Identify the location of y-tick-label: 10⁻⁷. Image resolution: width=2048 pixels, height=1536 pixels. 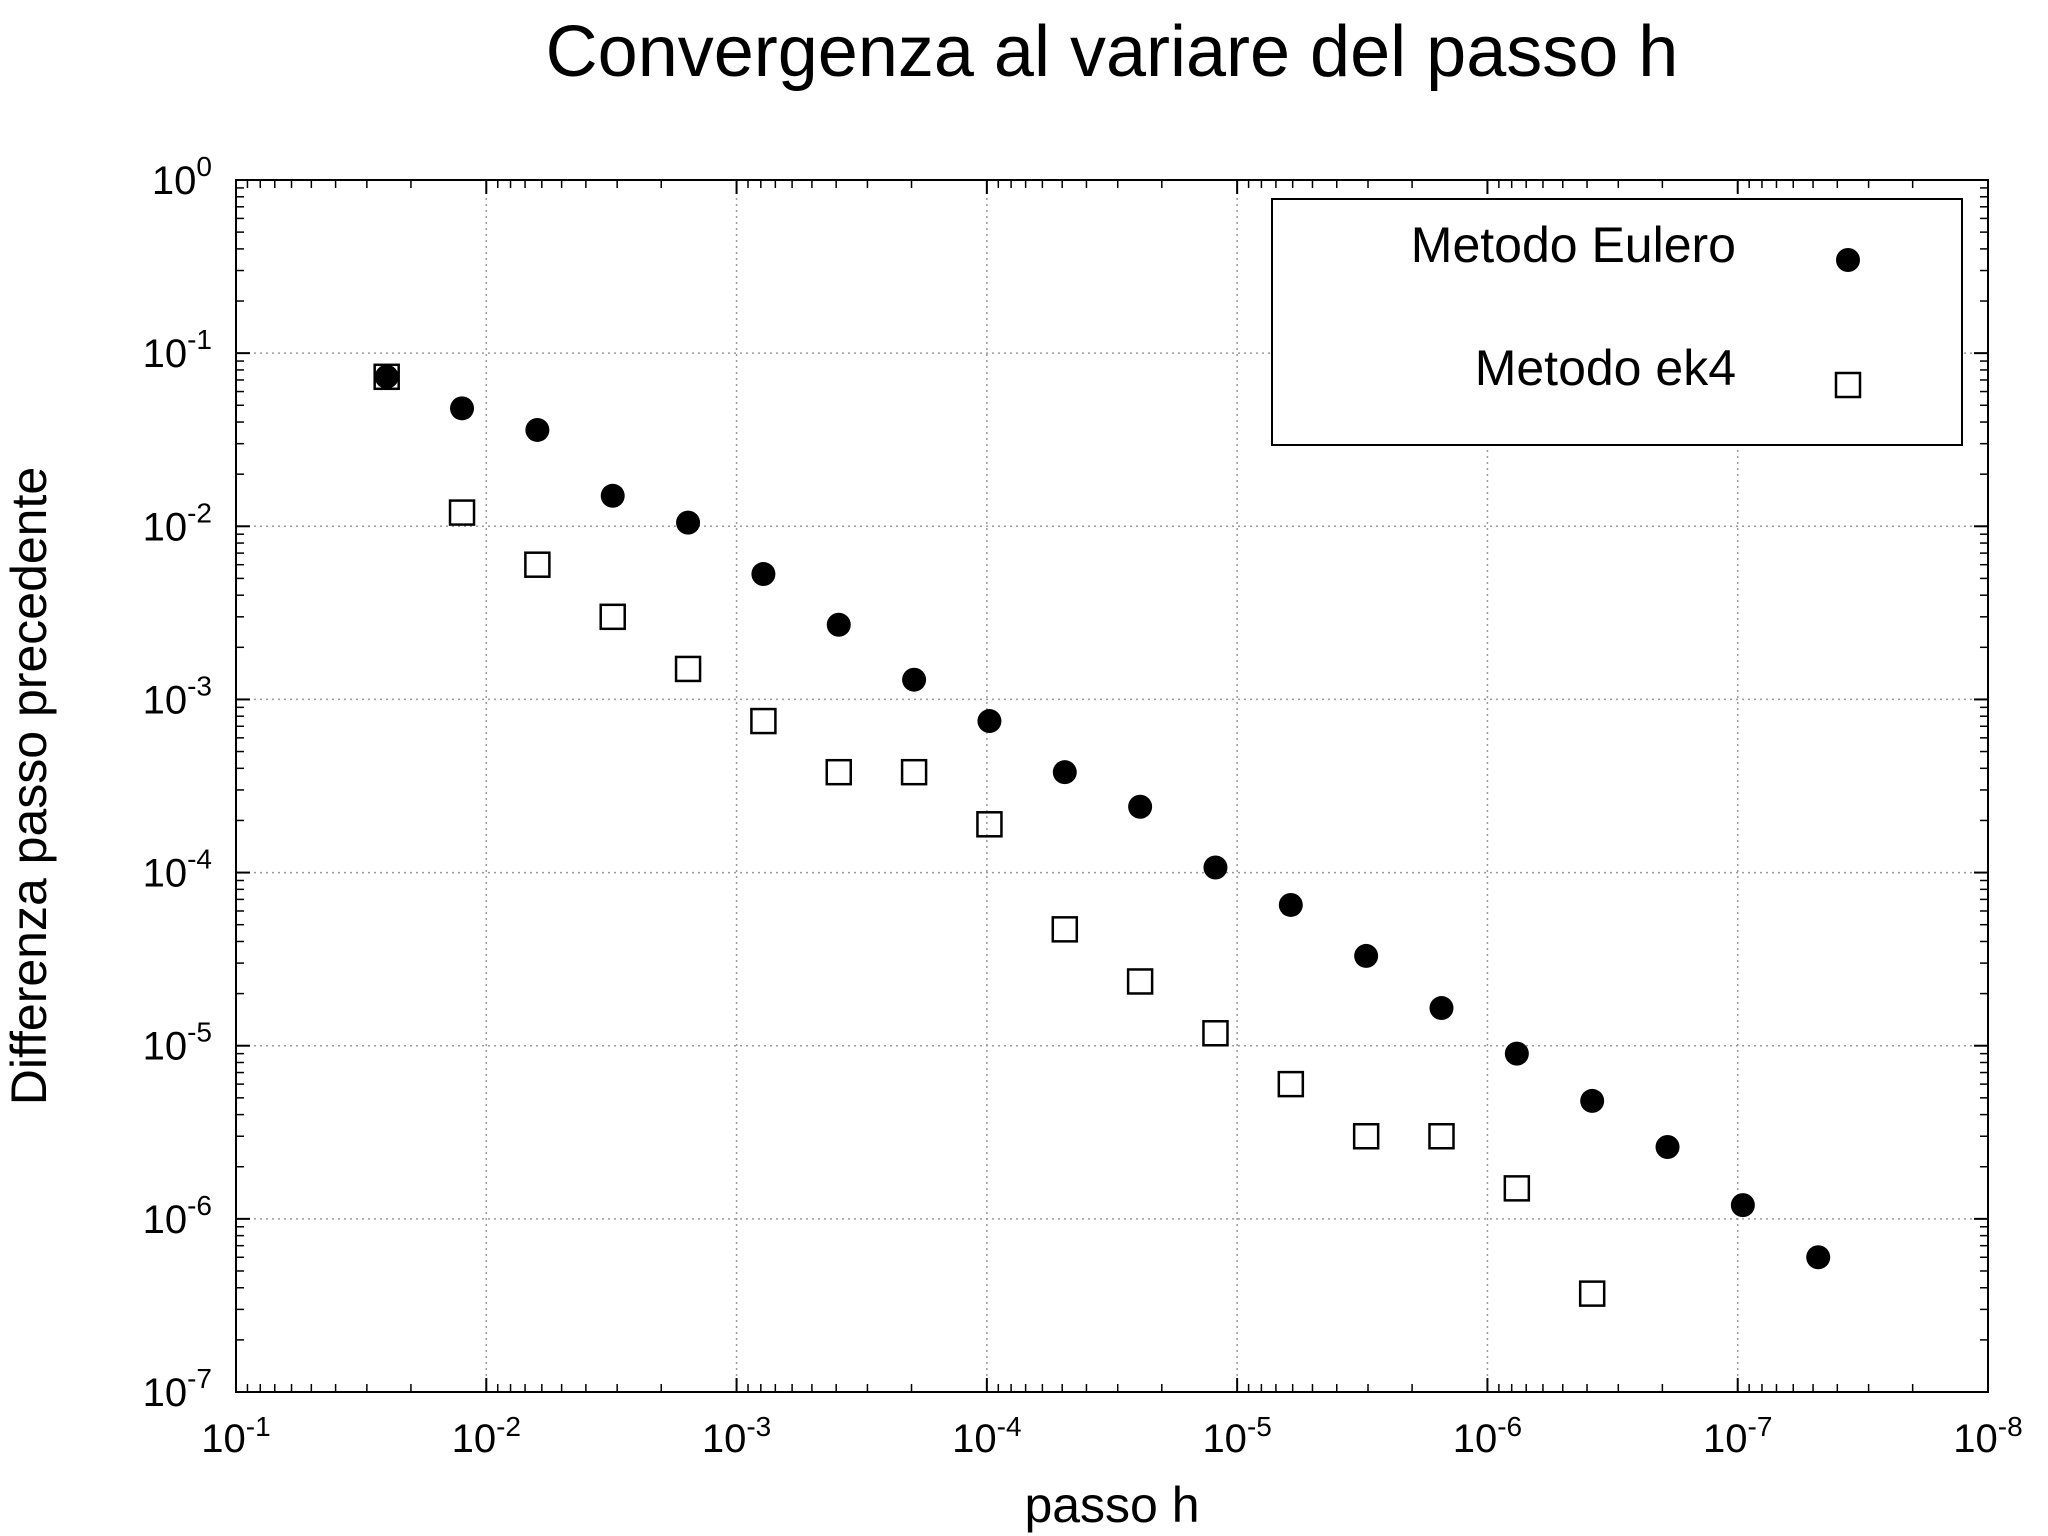
(177, 1389).